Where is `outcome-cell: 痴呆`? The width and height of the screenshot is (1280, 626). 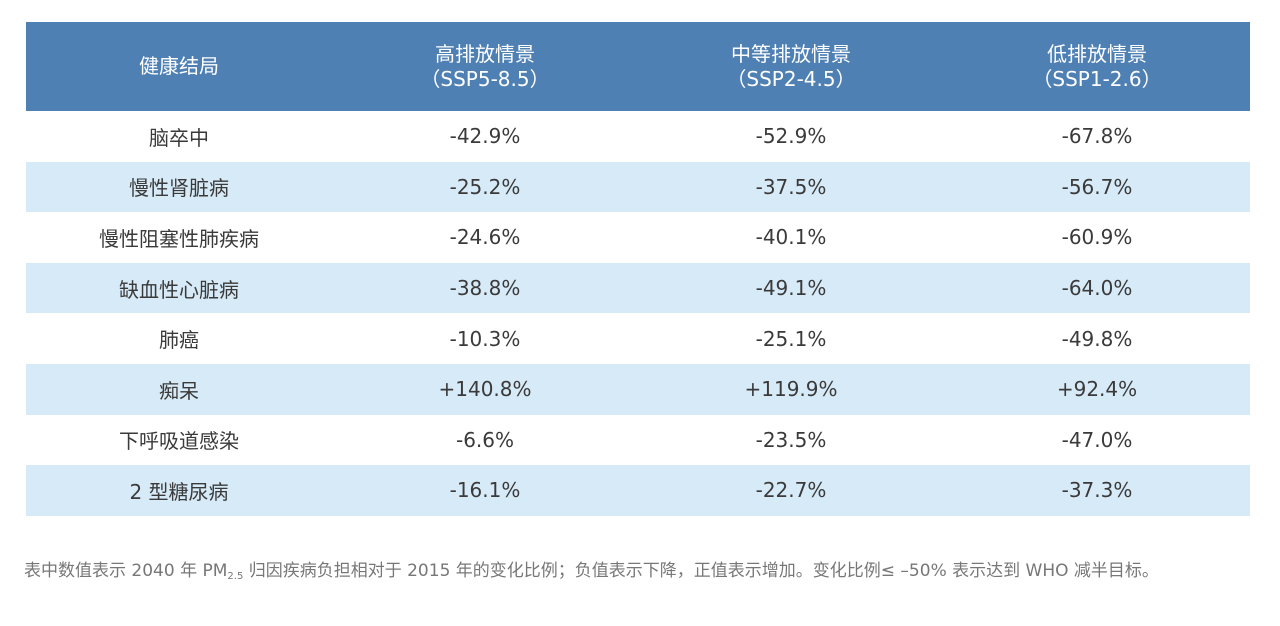 outcome-cell: 痴呆 is located at coordinates (179, 389).